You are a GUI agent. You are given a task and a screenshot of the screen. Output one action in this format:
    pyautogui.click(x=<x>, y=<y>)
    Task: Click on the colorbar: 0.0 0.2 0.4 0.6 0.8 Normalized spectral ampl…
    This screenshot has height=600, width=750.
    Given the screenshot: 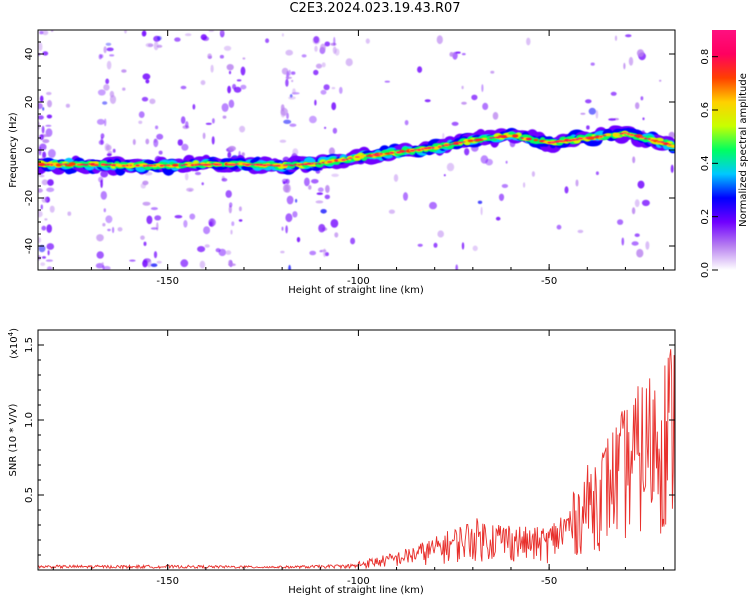 What is the action you would take?
    pyautogui.click(x=724, y=154)
    